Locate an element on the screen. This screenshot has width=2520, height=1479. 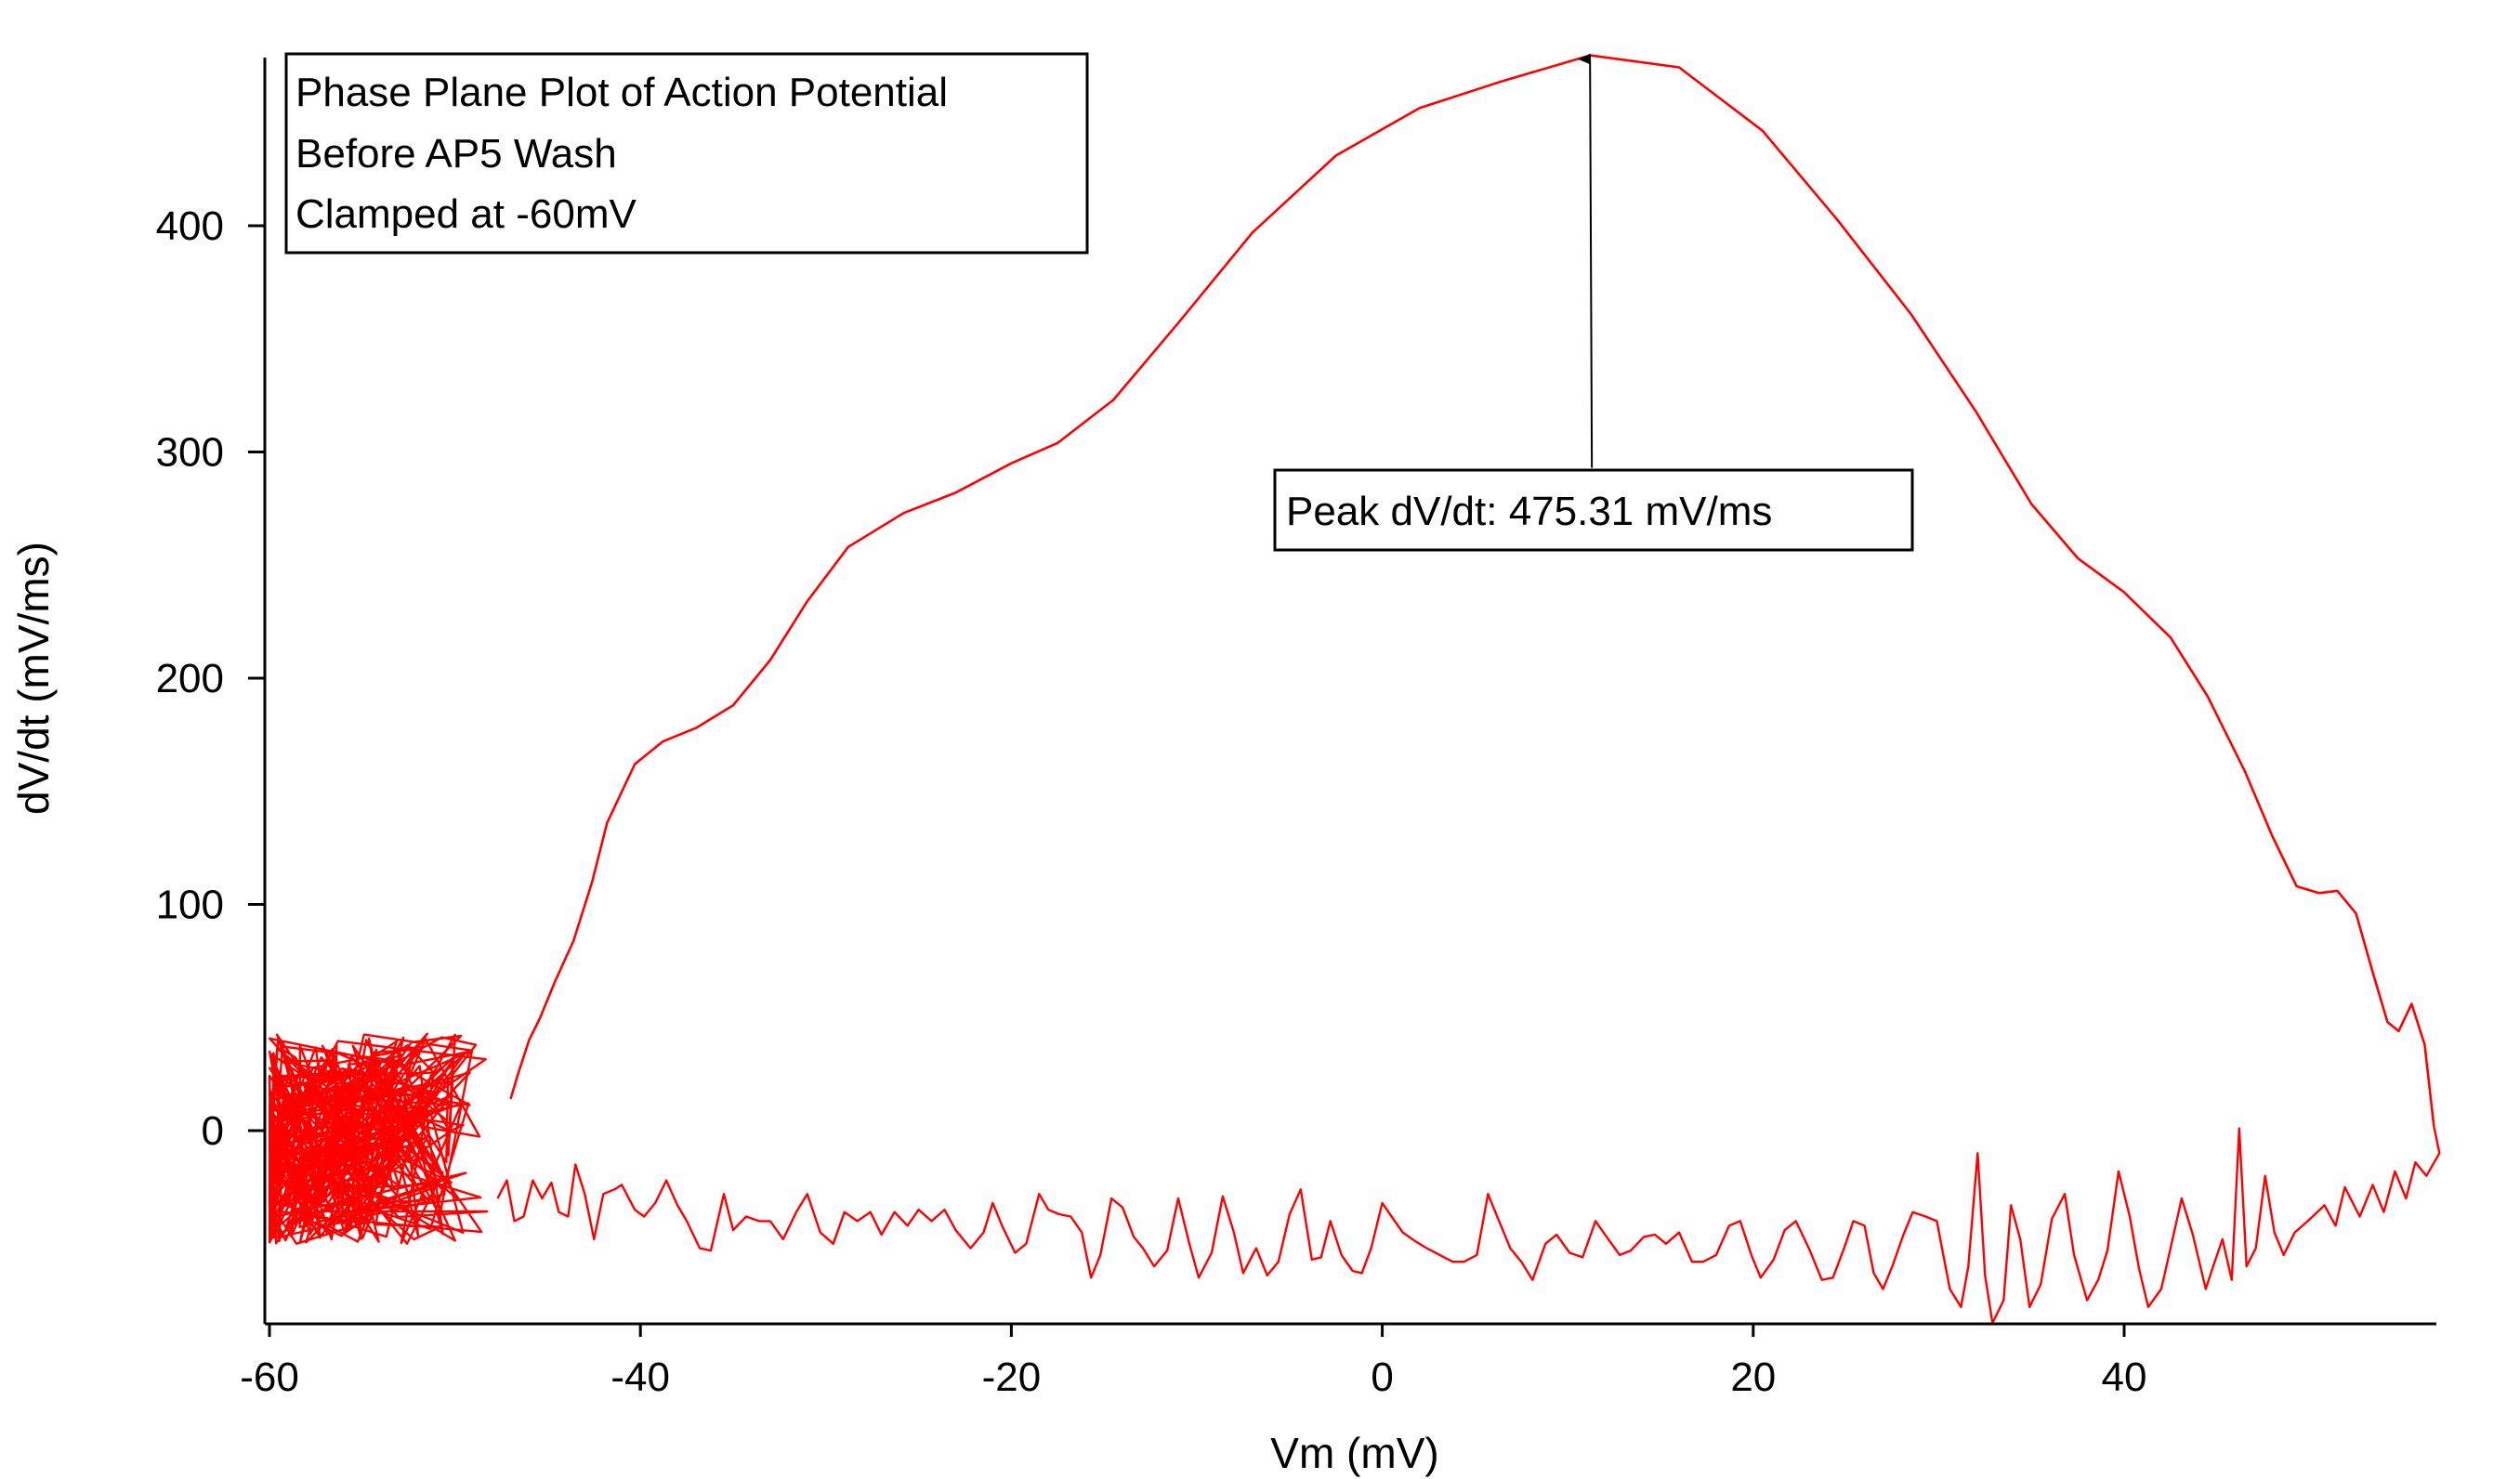
x-tick-label: -40 is located at coordinates (640, 1378).